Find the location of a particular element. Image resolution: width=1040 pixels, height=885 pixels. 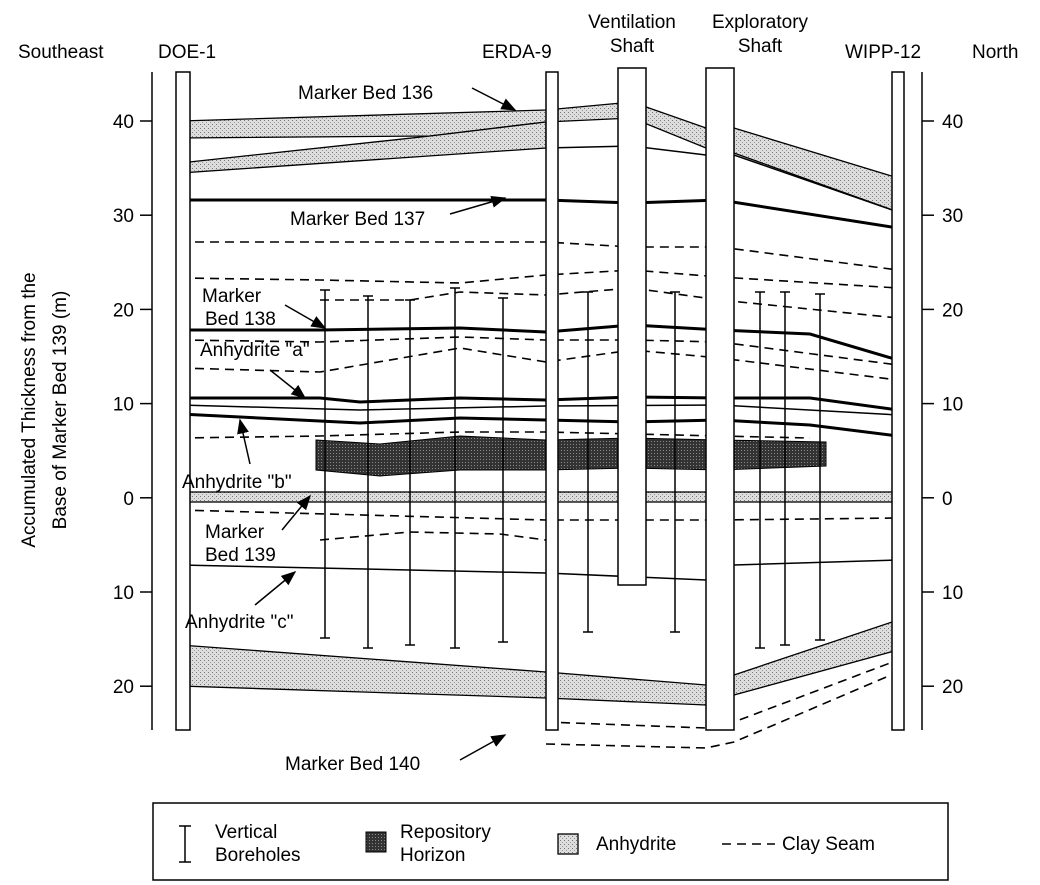

anhydrite-b is located at coordinates (539, 425).